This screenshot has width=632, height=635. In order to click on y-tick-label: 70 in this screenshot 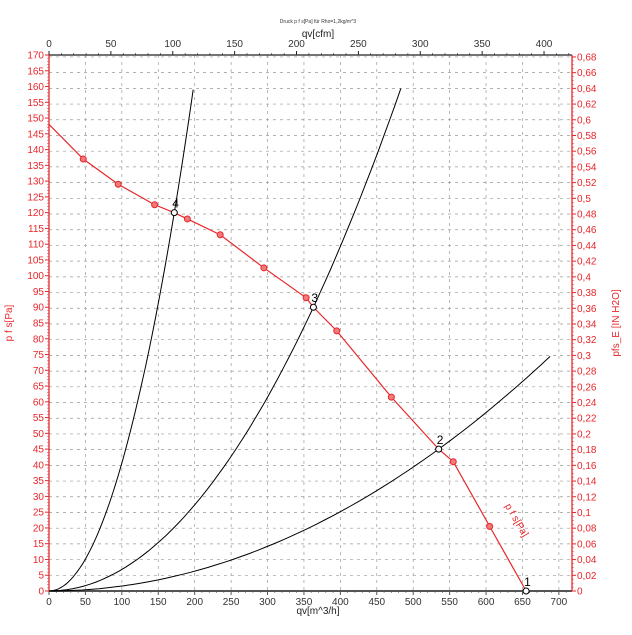, I will do `click(39, 371)`.